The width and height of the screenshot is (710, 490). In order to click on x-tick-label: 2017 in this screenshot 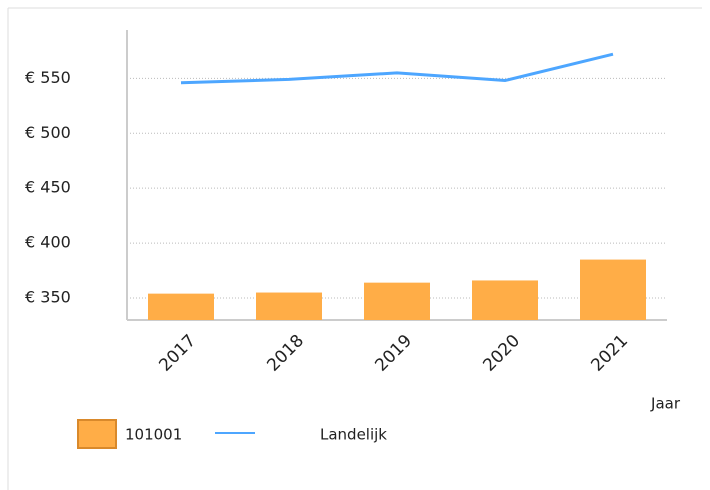, I will do `click(177, 353)`.